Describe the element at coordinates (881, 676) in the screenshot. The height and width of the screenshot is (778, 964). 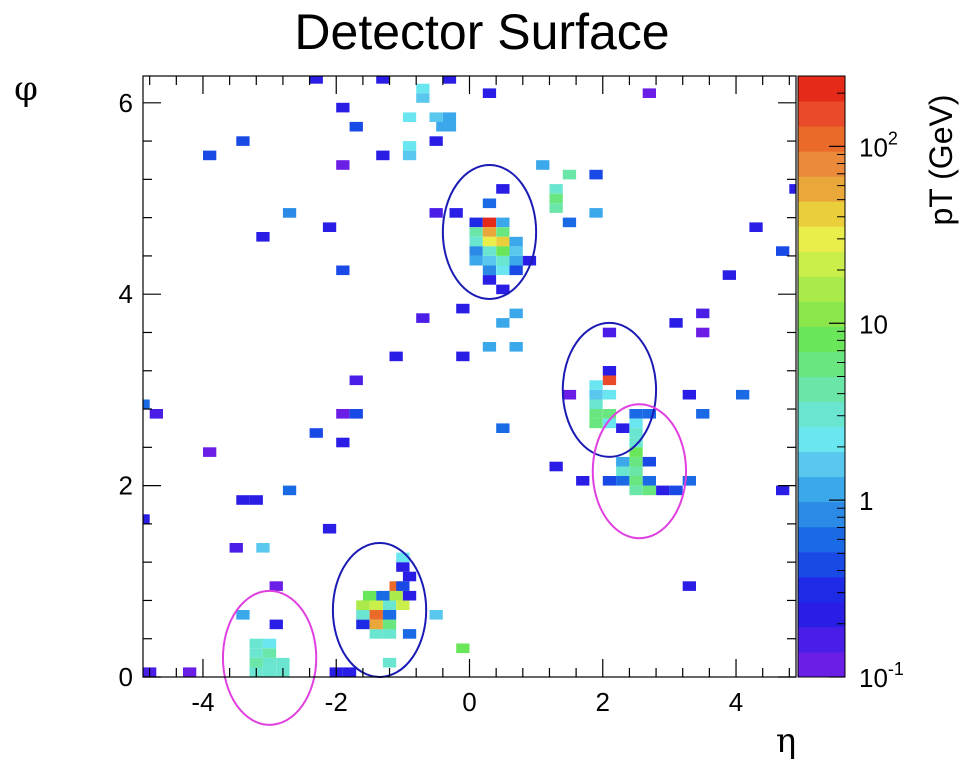
I see `z-tick-label: 10⁻¹` at that location.